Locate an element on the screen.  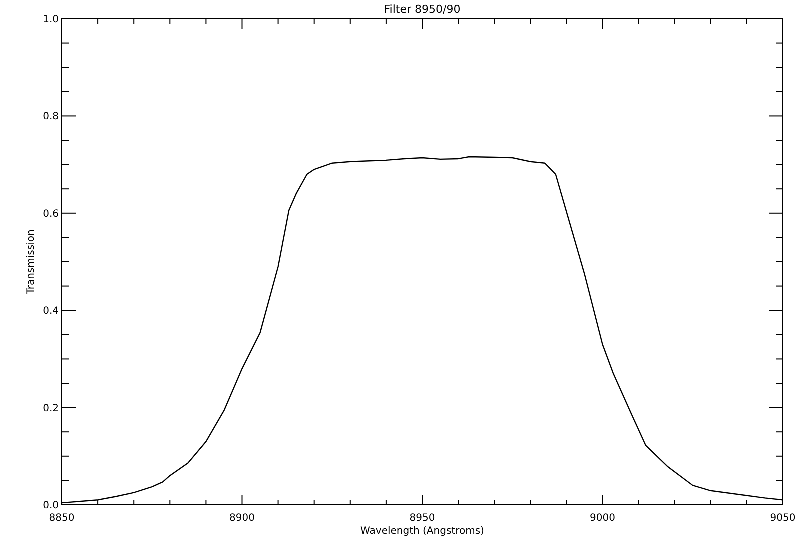
x-tick-label: 8950 is located at coordinates (423, 518).